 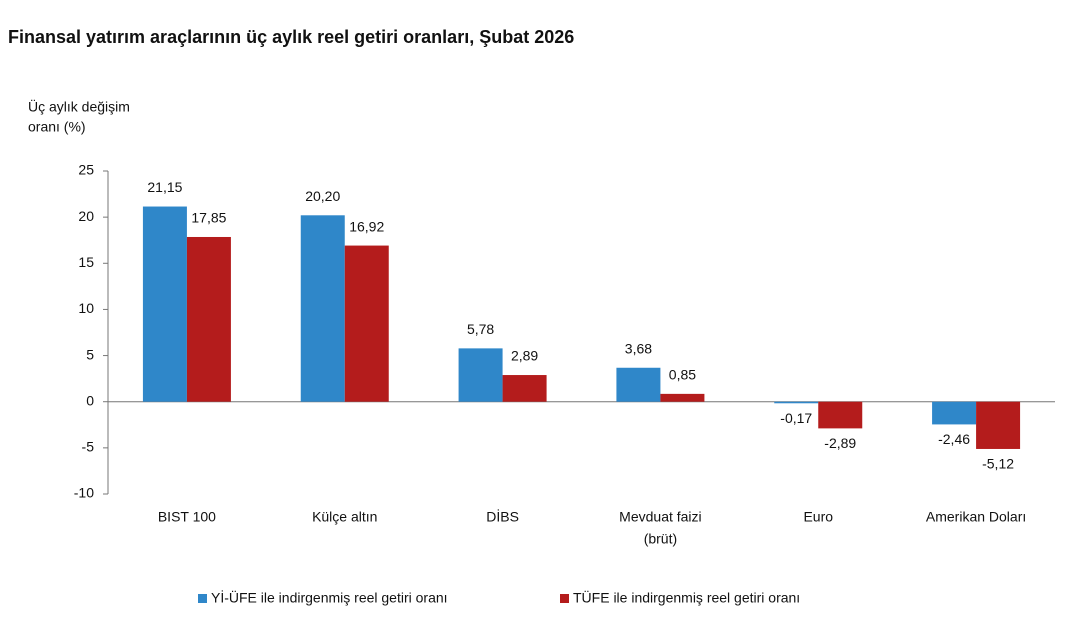 I want to click on x-tick-label: BIST 100, so click(x=187, y=517).